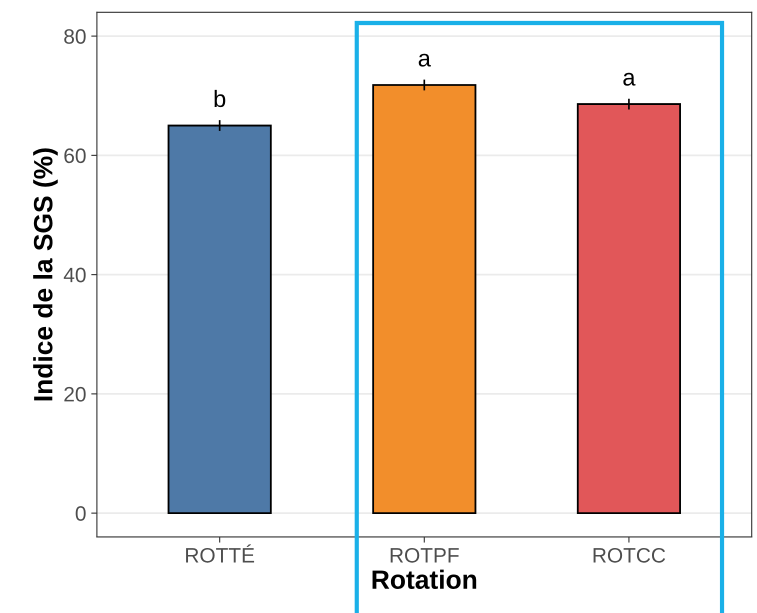 The height and width of the screenshot is (613, 757). I want to click on x-tick-label: ROTCC, so click(630, 555).